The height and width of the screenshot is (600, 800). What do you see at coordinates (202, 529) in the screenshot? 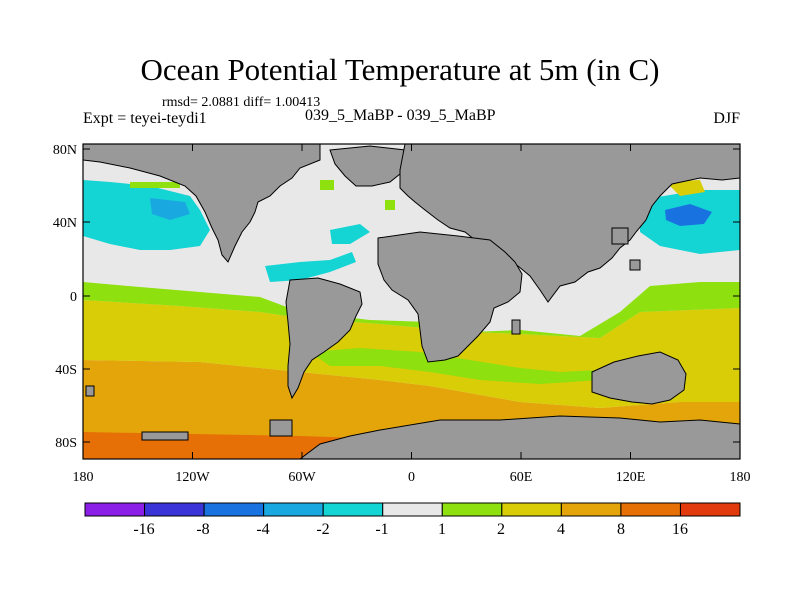
I see `colorbar-label: -8` at bounding box center [202, 529].